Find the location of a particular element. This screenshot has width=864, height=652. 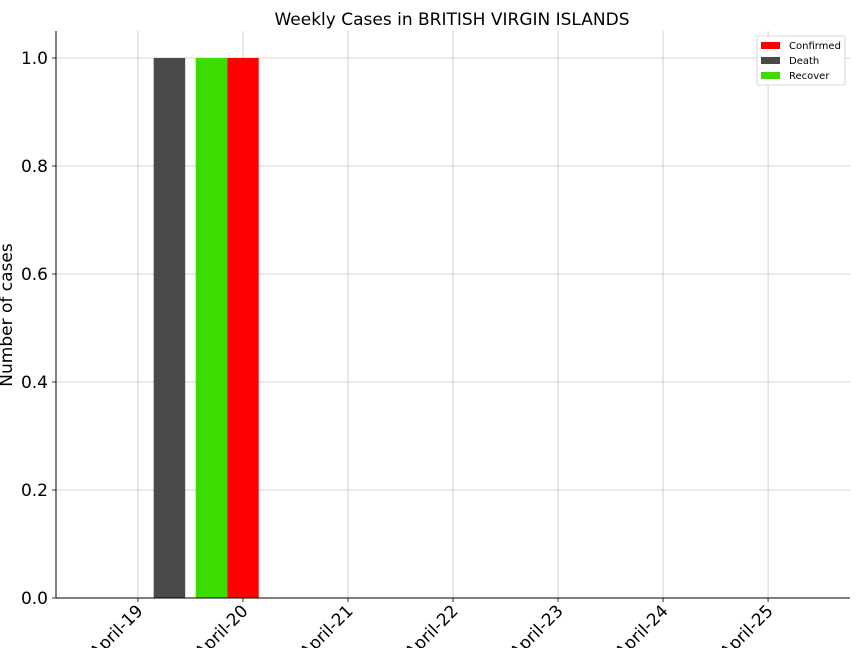

chart-title: Weekly Cases in BRITISH VIRGIN ISLANDS is located at coordinates (451, 20).